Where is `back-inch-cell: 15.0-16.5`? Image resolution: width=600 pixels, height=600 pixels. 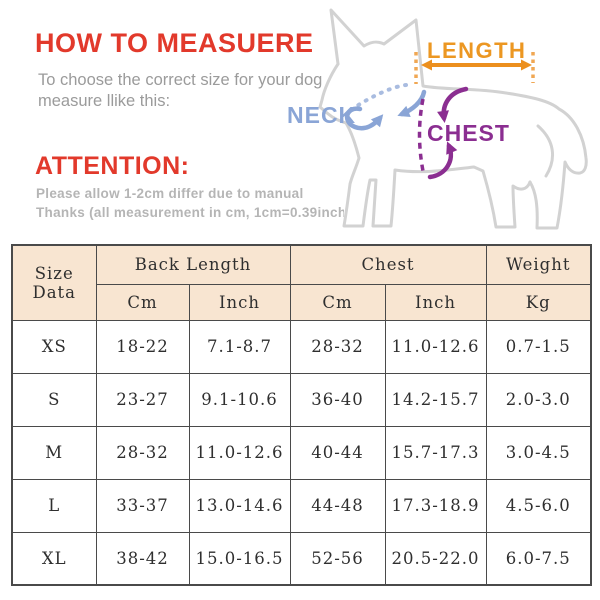 back-inch-cell: 15.0-16.5 is located at coordinates (239, 558).